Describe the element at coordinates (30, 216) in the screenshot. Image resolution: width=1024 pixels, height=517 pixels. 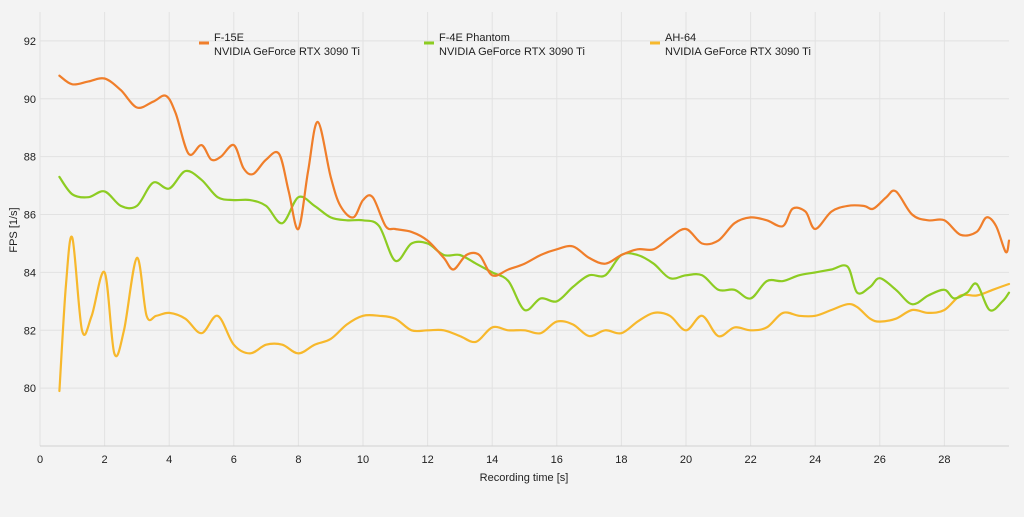
I see `y-tick-label: 86` at that location.